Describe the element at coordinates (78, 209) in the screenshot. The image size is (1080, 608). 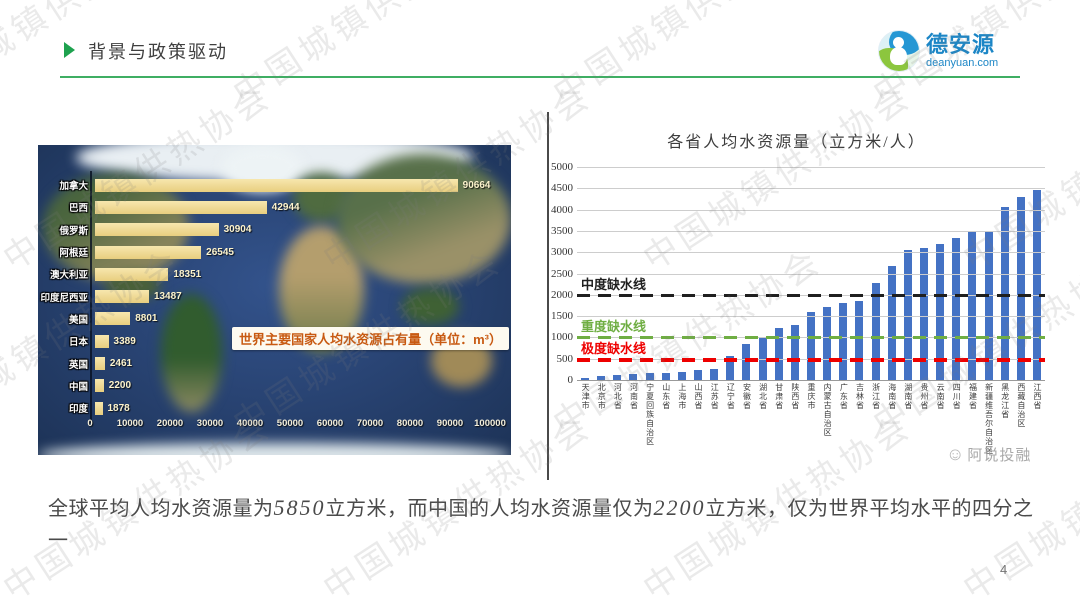
I see `country-label: 巴西` at that location.